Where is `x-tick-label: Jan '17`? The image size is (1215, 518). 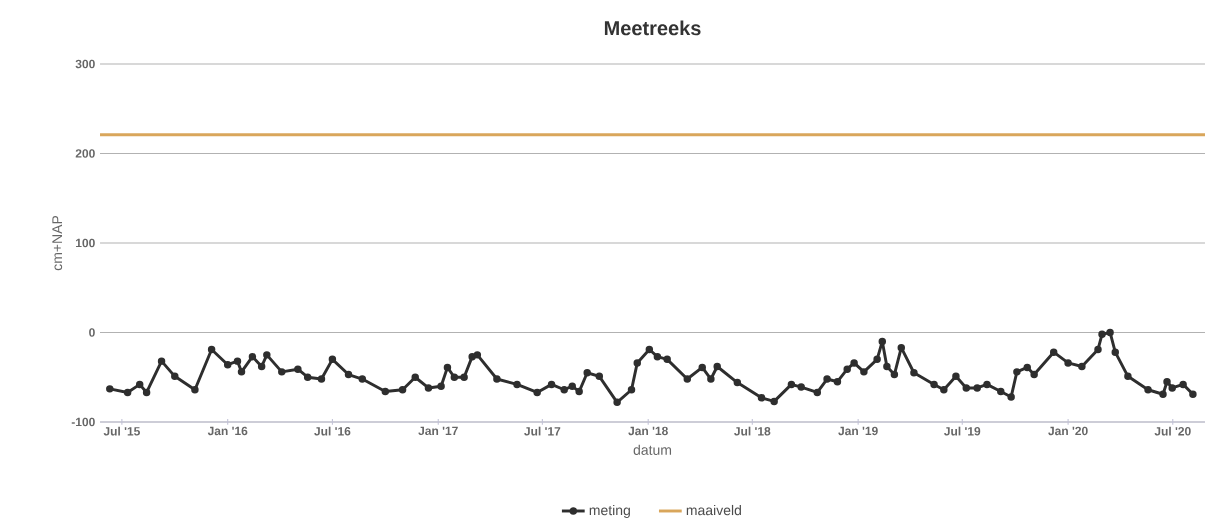 x-tick-label: Jan '17 is located at coordinates (438, 431).